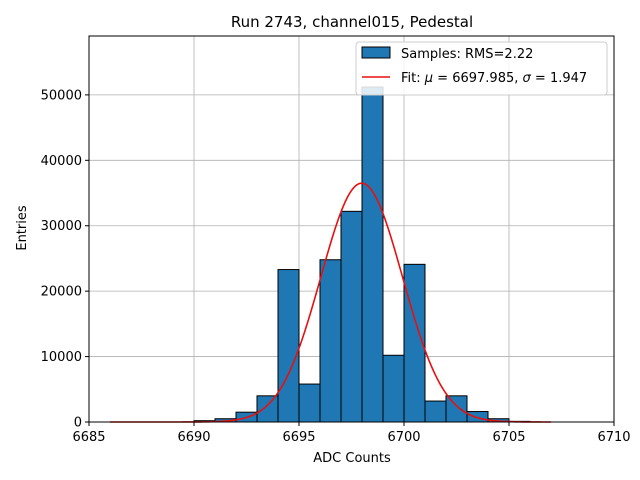  I want to click on x-tick-label: 6710, so click(613, 437).